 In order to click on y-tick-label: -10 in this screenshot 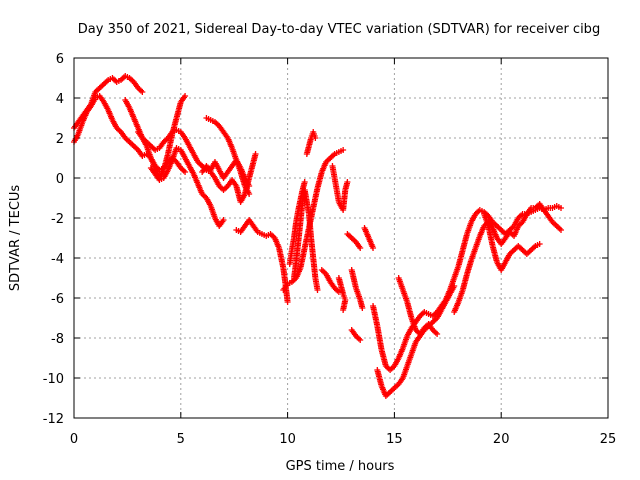, I will do `click(53, 379)`.